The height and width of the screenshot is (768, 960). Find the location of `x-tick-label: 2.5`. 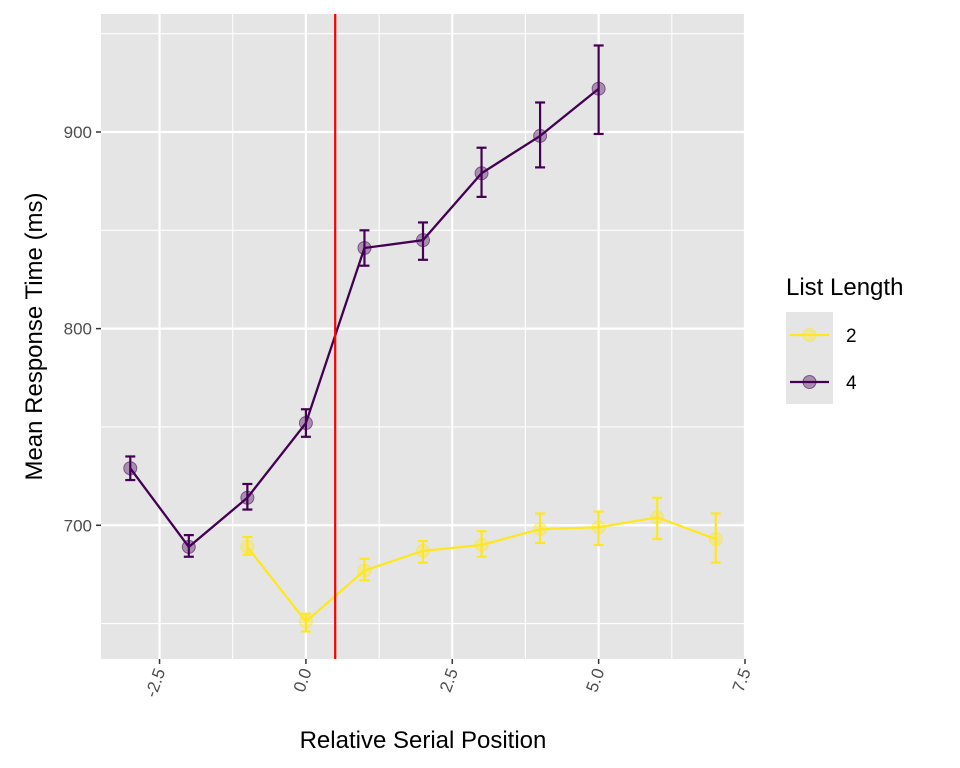

x-tick-label: 2.5 is located at coordinates (449, 680).